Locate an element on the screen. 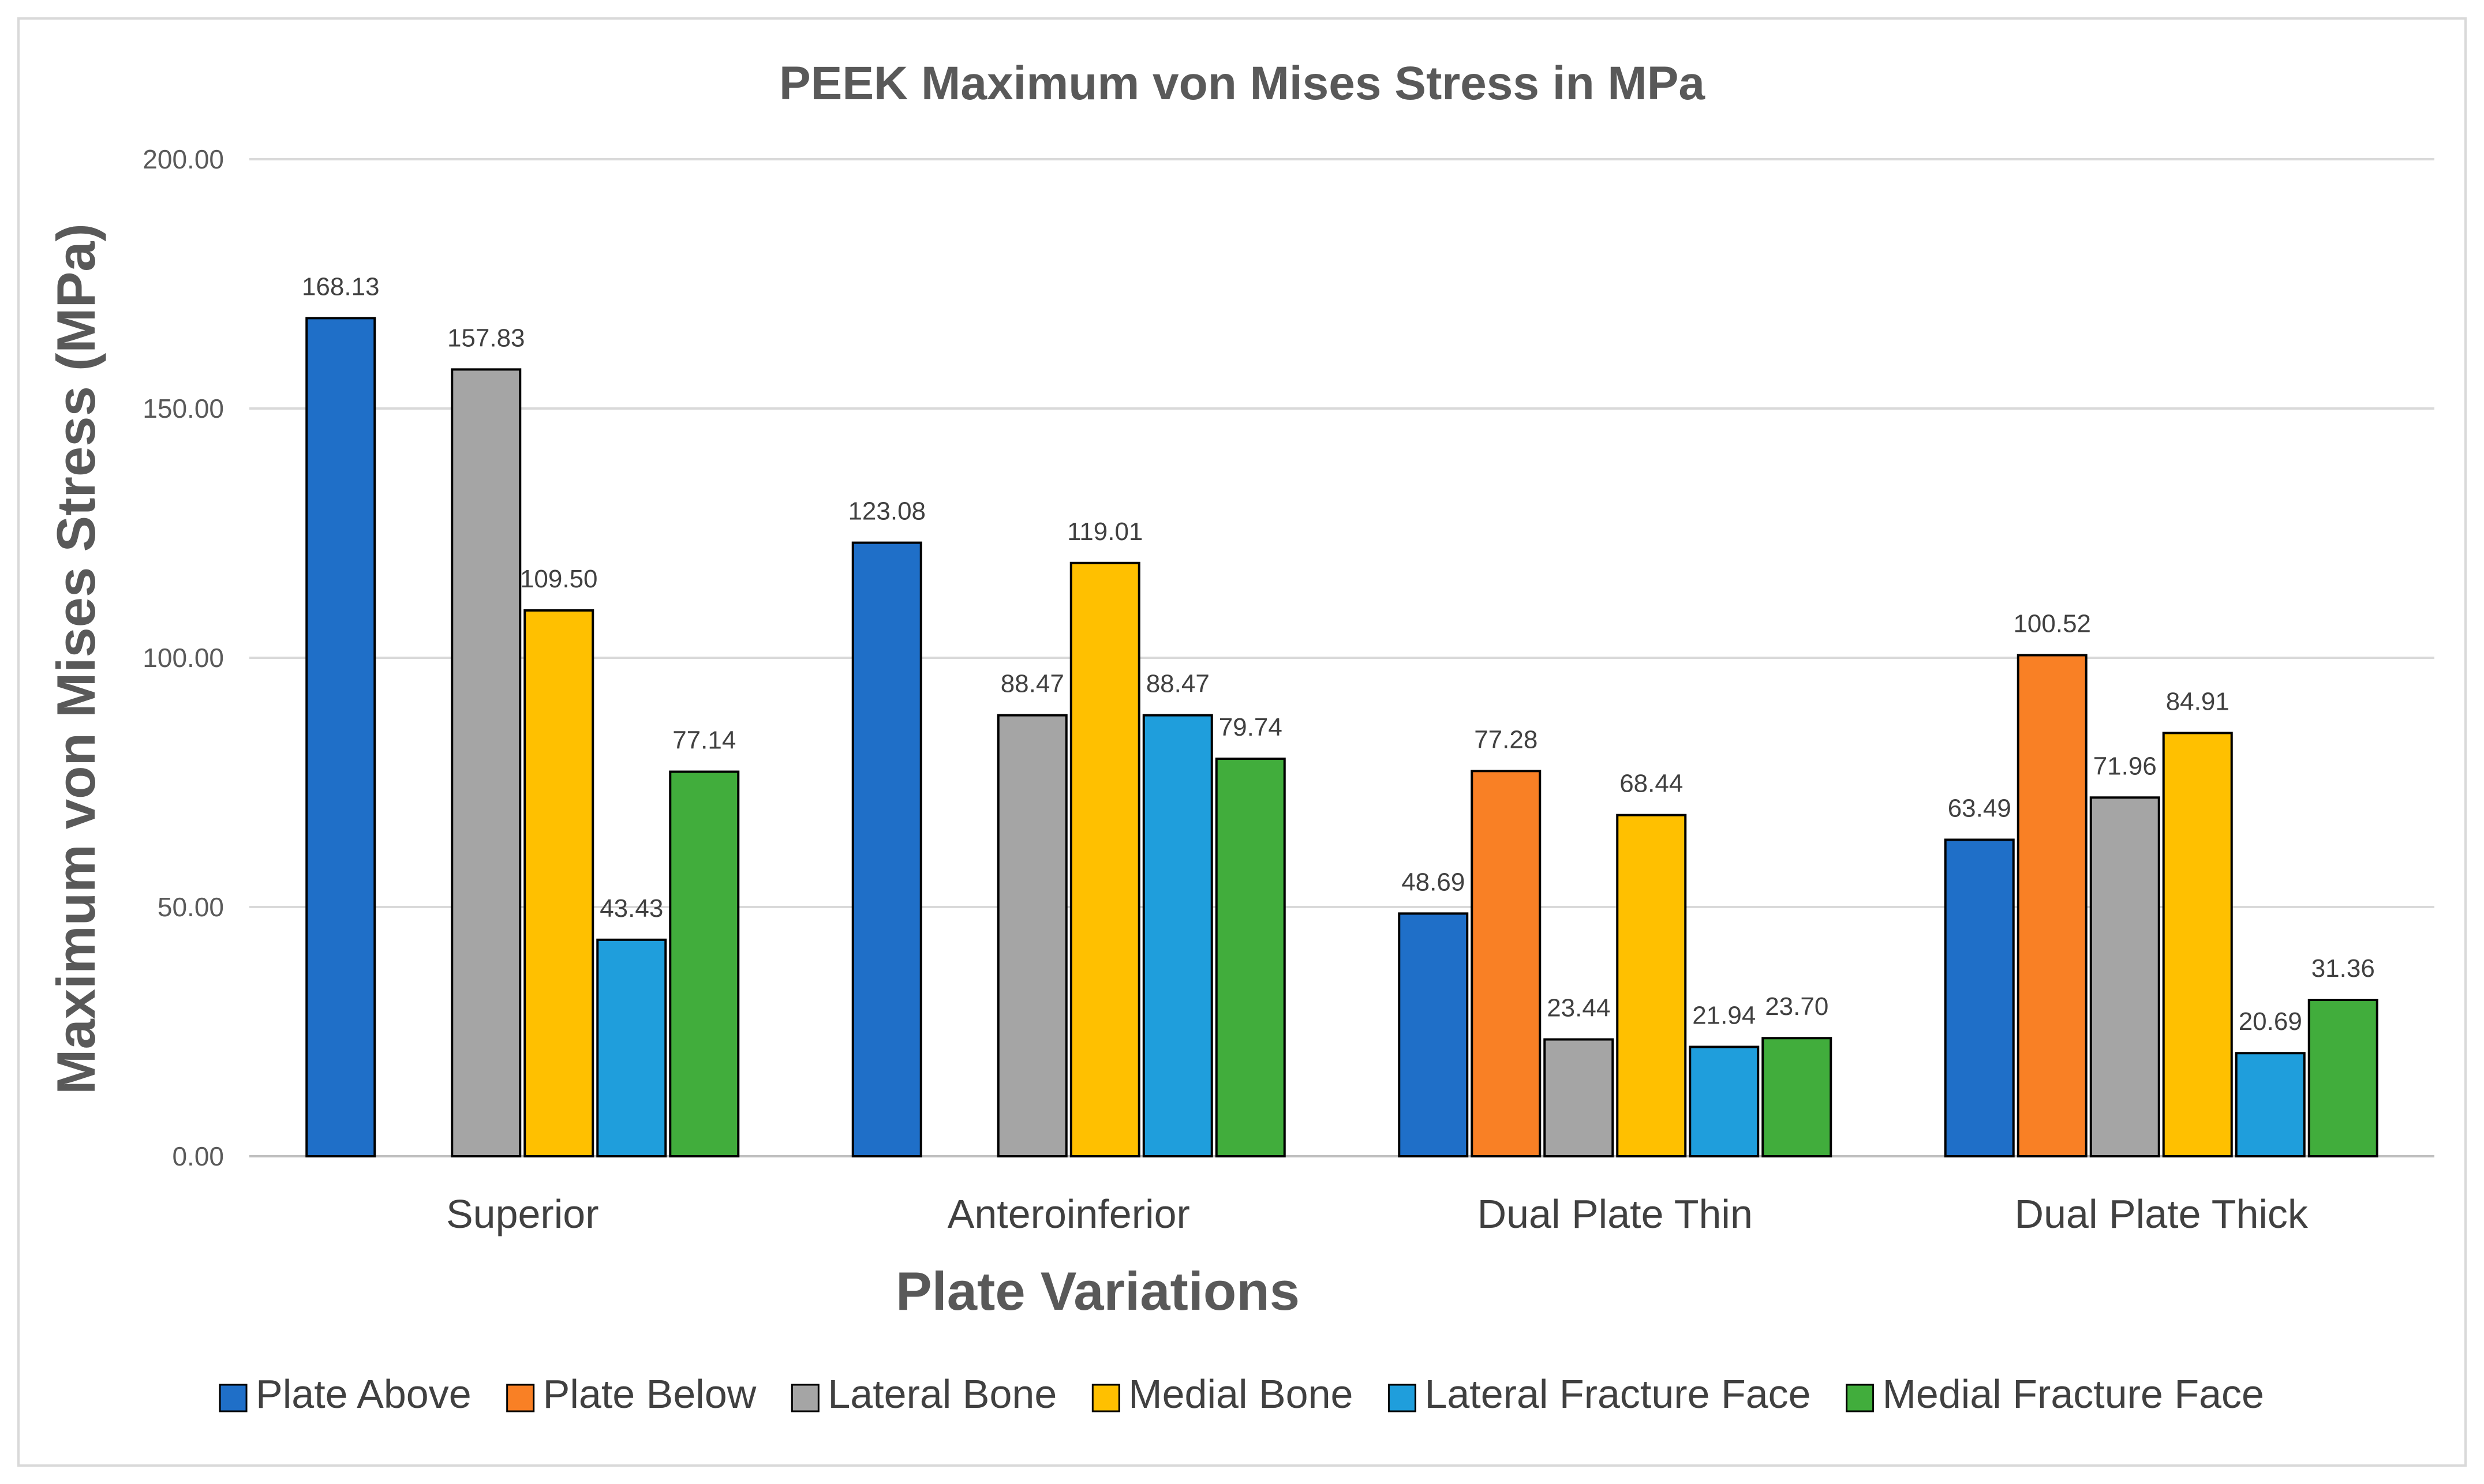 This screenshot has height=1484, width=2484. data-label: 23.70 is located at coordinates (1796, 1006).